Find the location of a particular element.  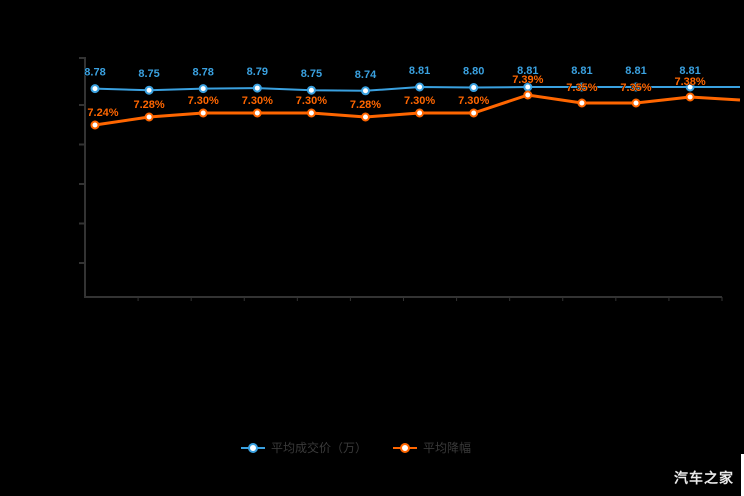

data-point-label: 7.39% is located at coordinates (527, 80).